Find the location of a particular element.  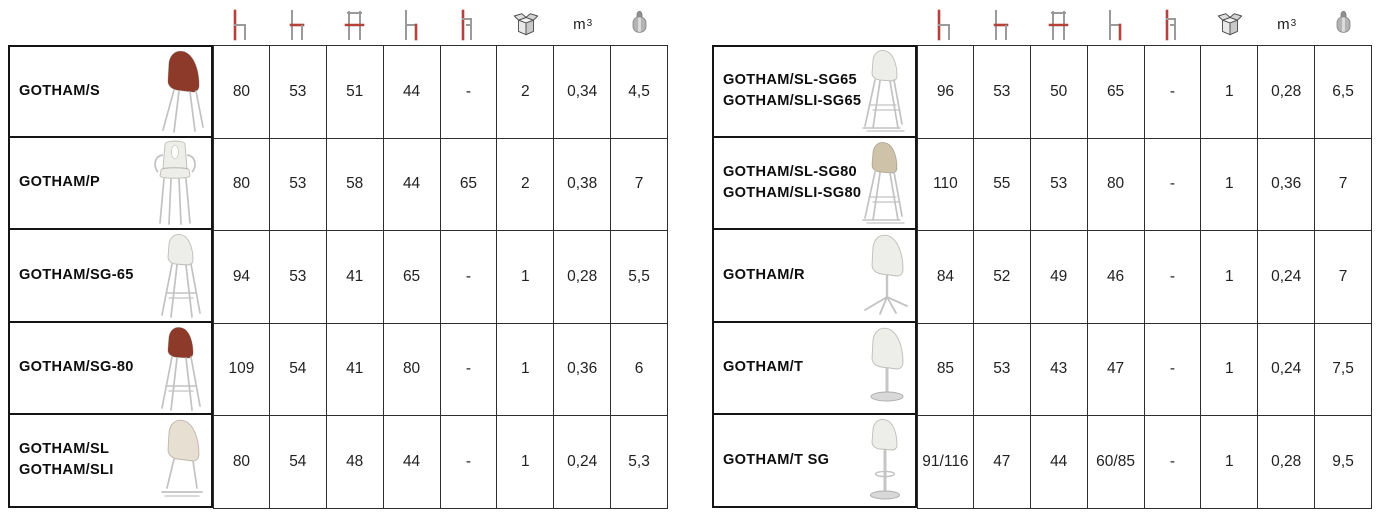

spec-value-width: 41 is located at coordinates (355, 369).